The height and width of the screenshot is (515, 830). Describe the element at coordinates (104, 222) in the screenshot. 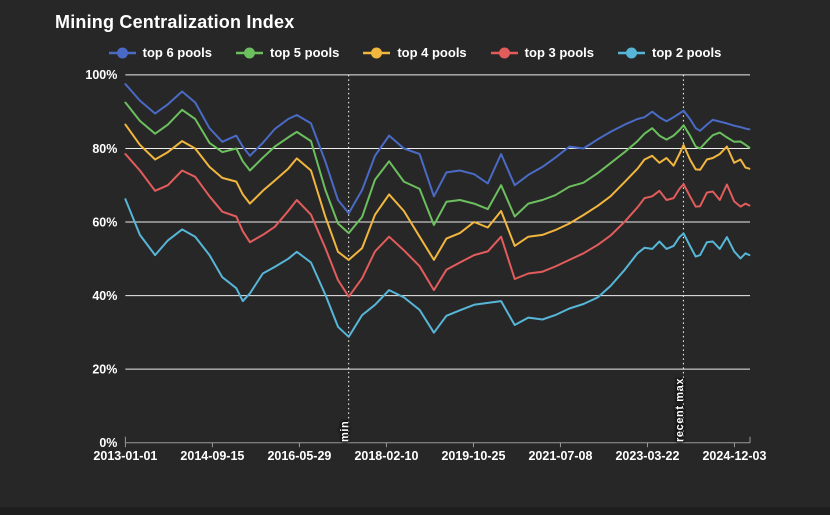

I see `y-axis-label: 60%` at that location.